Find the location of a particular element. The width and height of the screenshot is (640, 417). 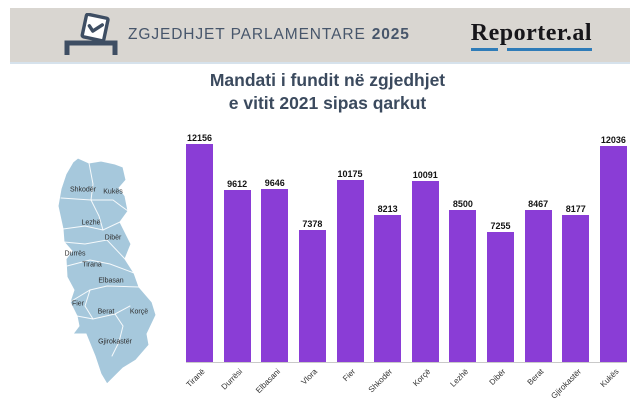

bar-column: 8177 is located at coordinates (576, 283).